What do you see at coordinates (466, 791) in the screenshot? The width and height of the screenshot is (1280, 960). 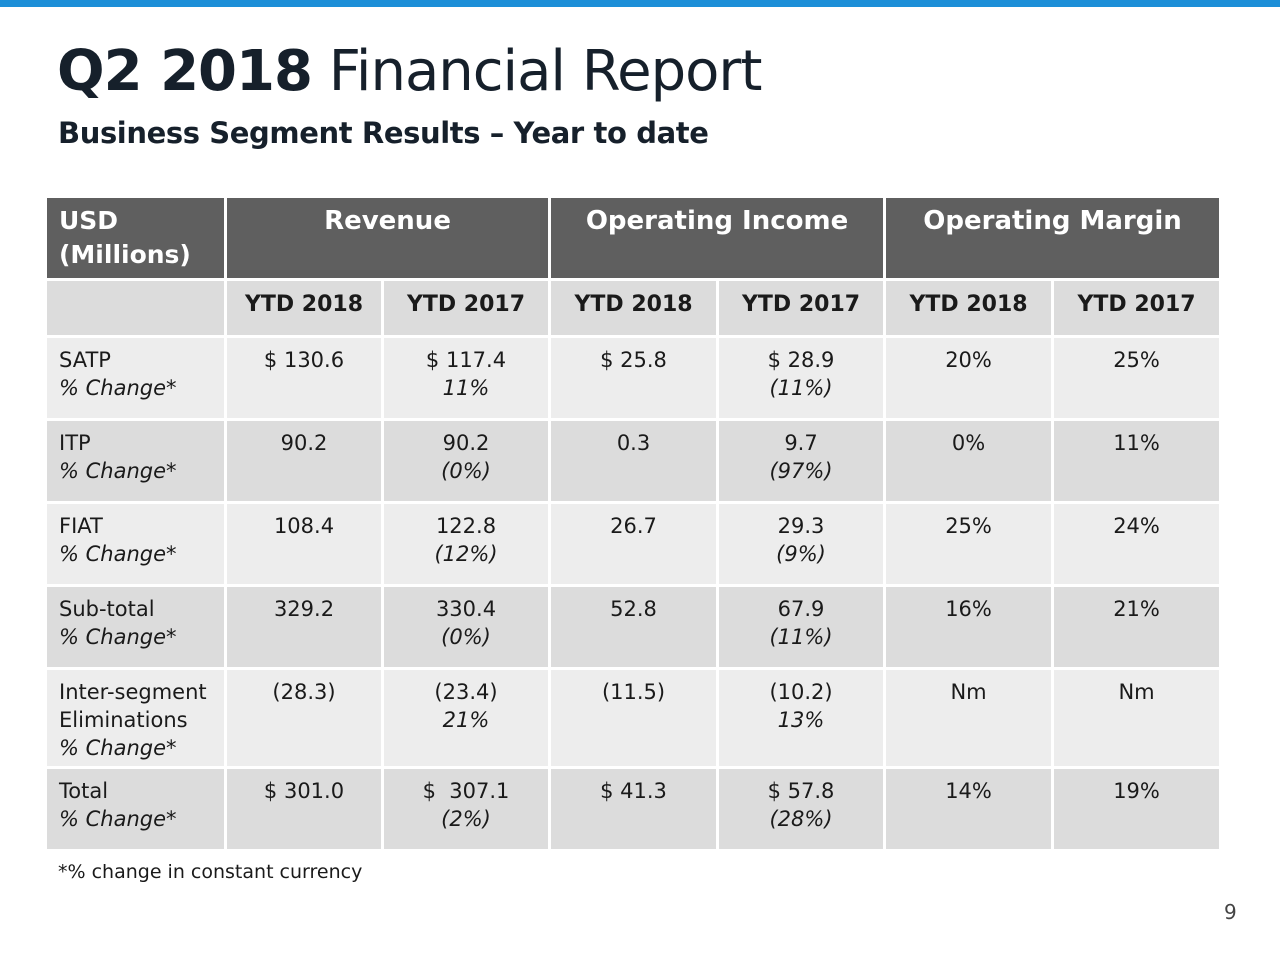 I see `value: $ 307.1` at bounding box center [466, 791].